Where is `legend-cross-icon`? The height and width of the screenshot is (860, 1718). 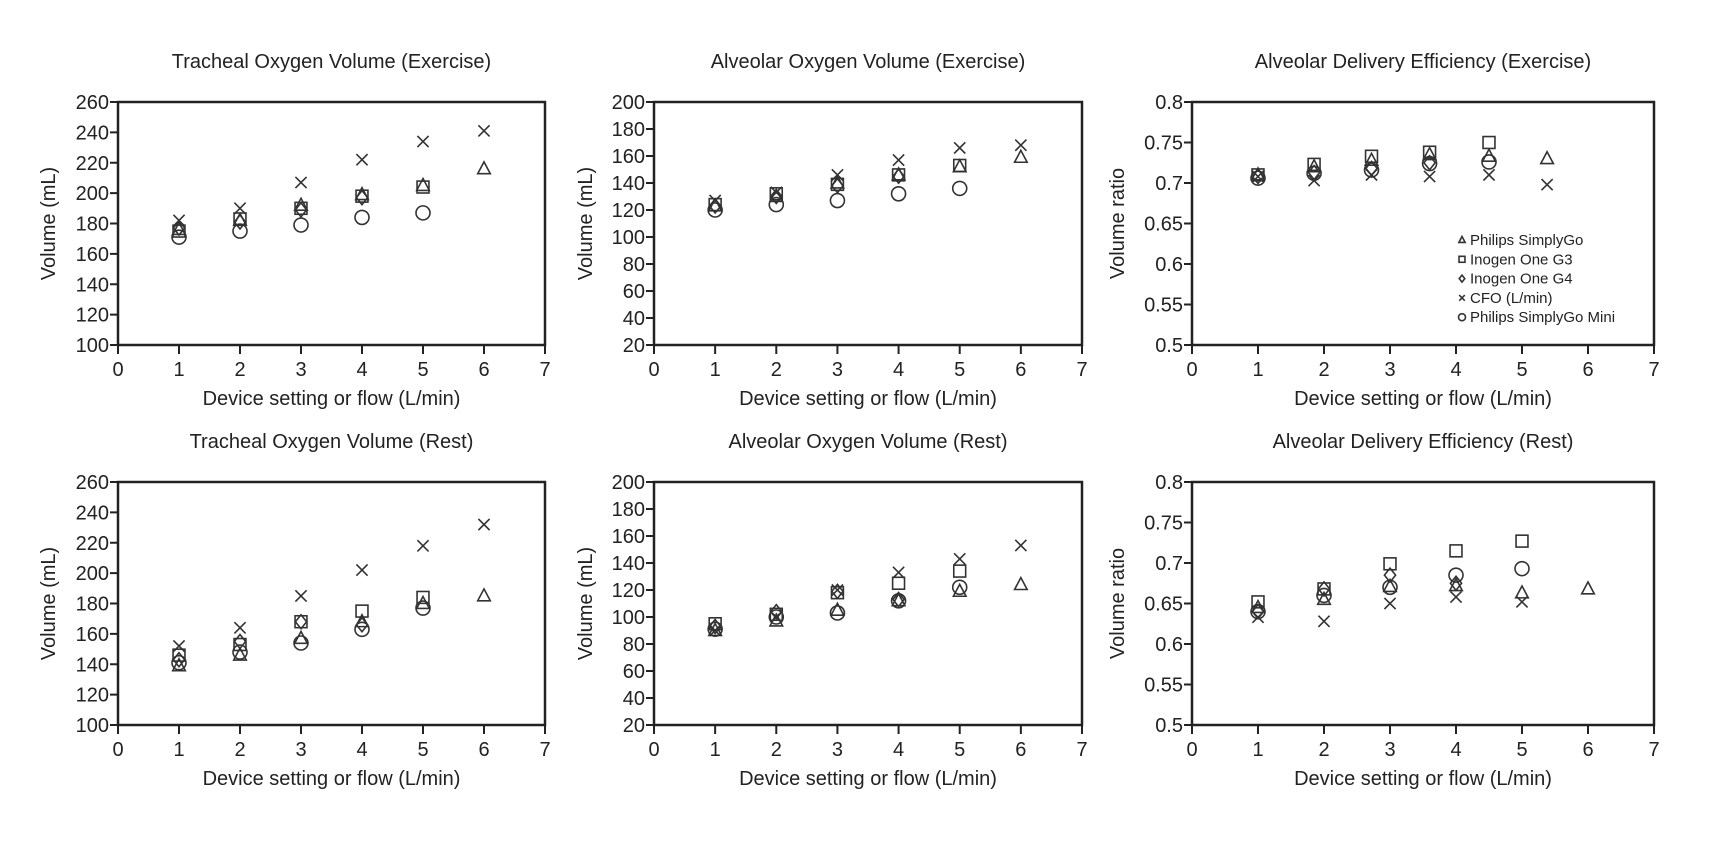 legend-cross-icon is located at coordinates (1462, 298).